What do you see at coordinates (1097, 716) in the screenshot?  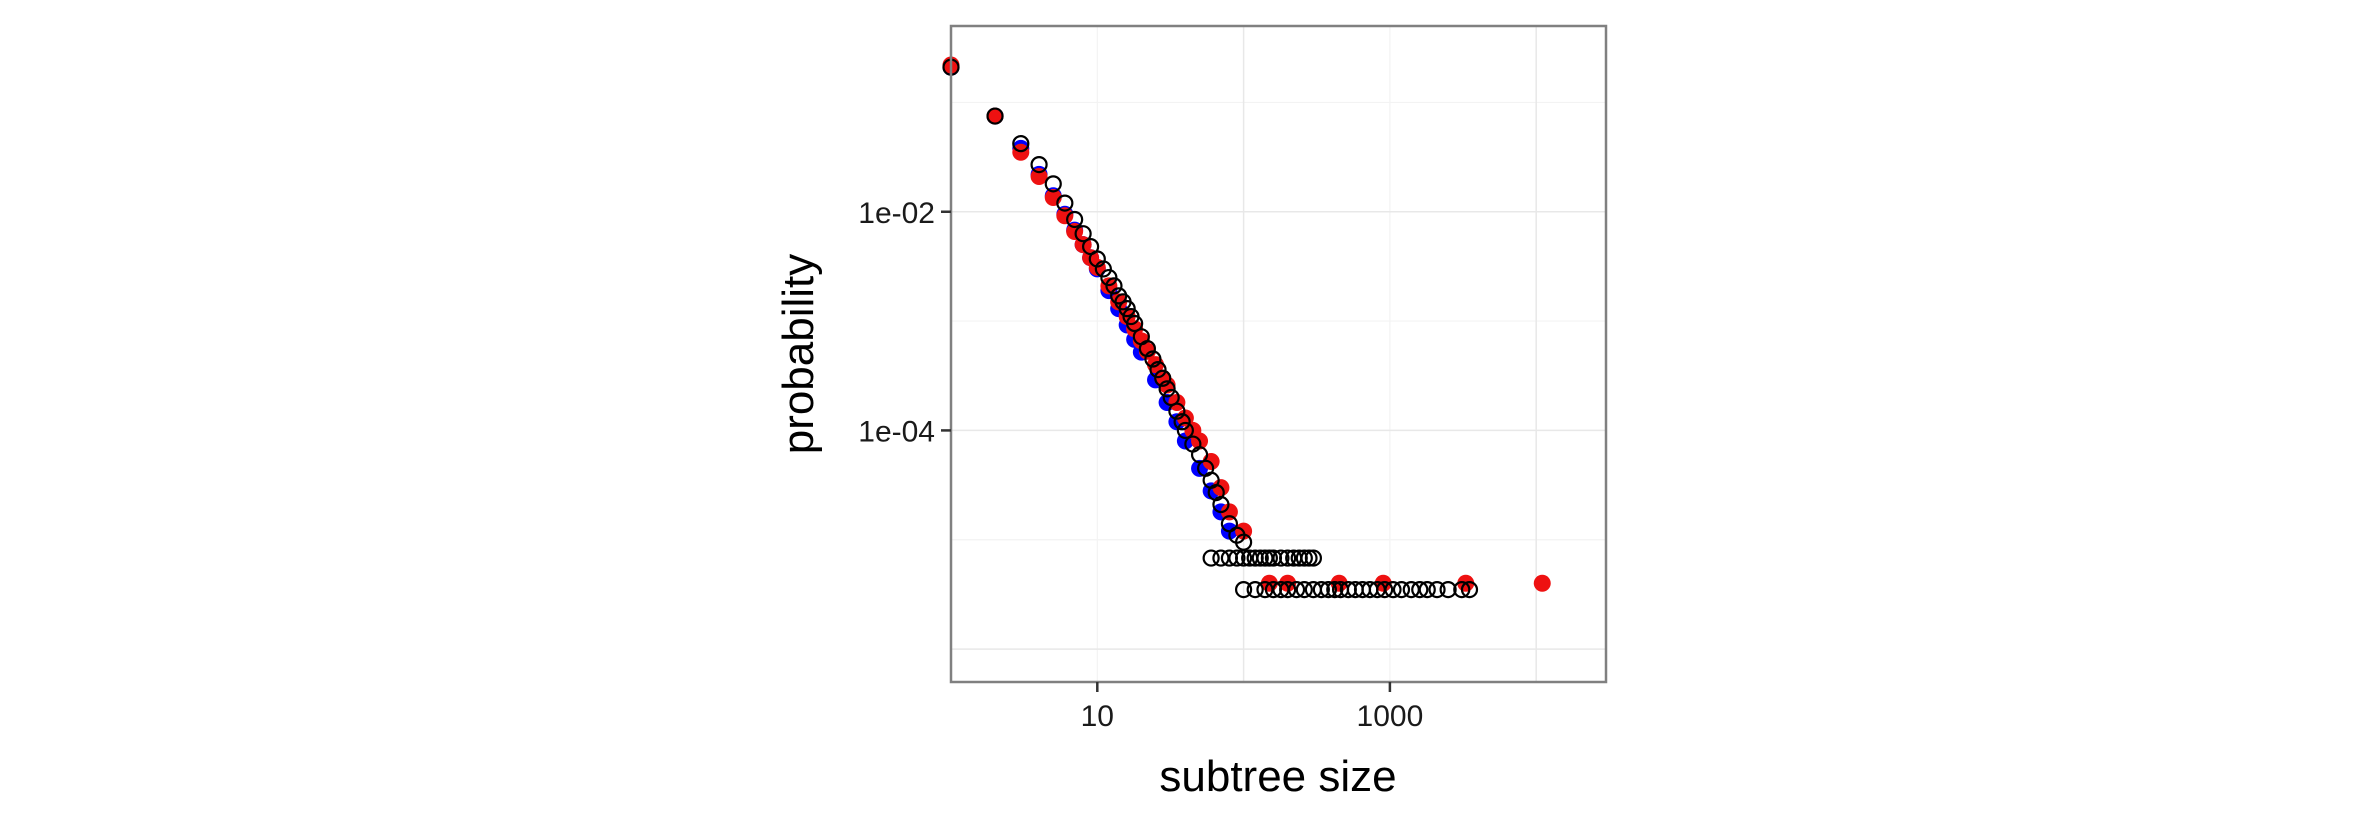 I see `x-tick-label: 10` at bounding box center [1097, 716].